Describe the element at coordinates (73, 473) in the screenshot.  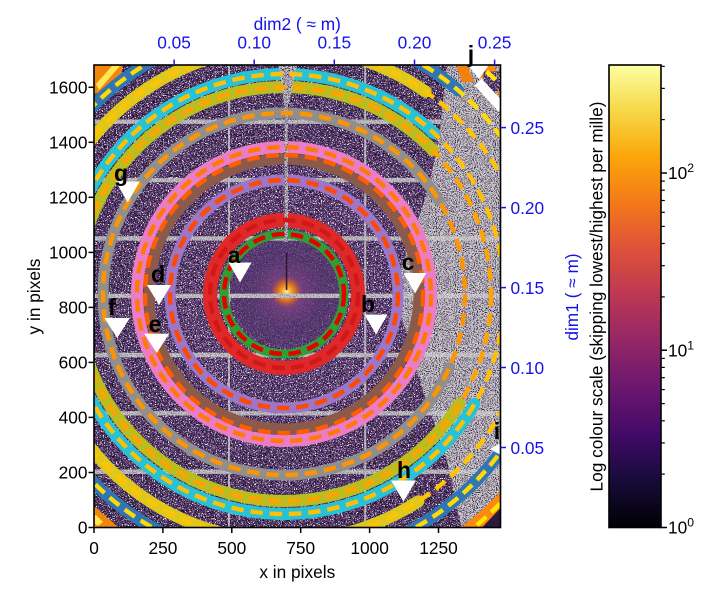
I see `svg-text: 200` at that location.